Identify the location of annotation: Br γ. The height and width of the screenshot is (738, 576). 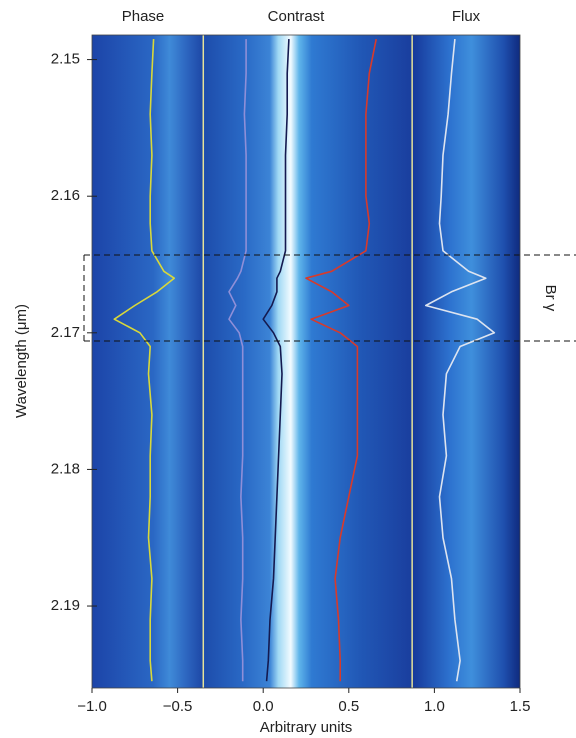
(550, 298).